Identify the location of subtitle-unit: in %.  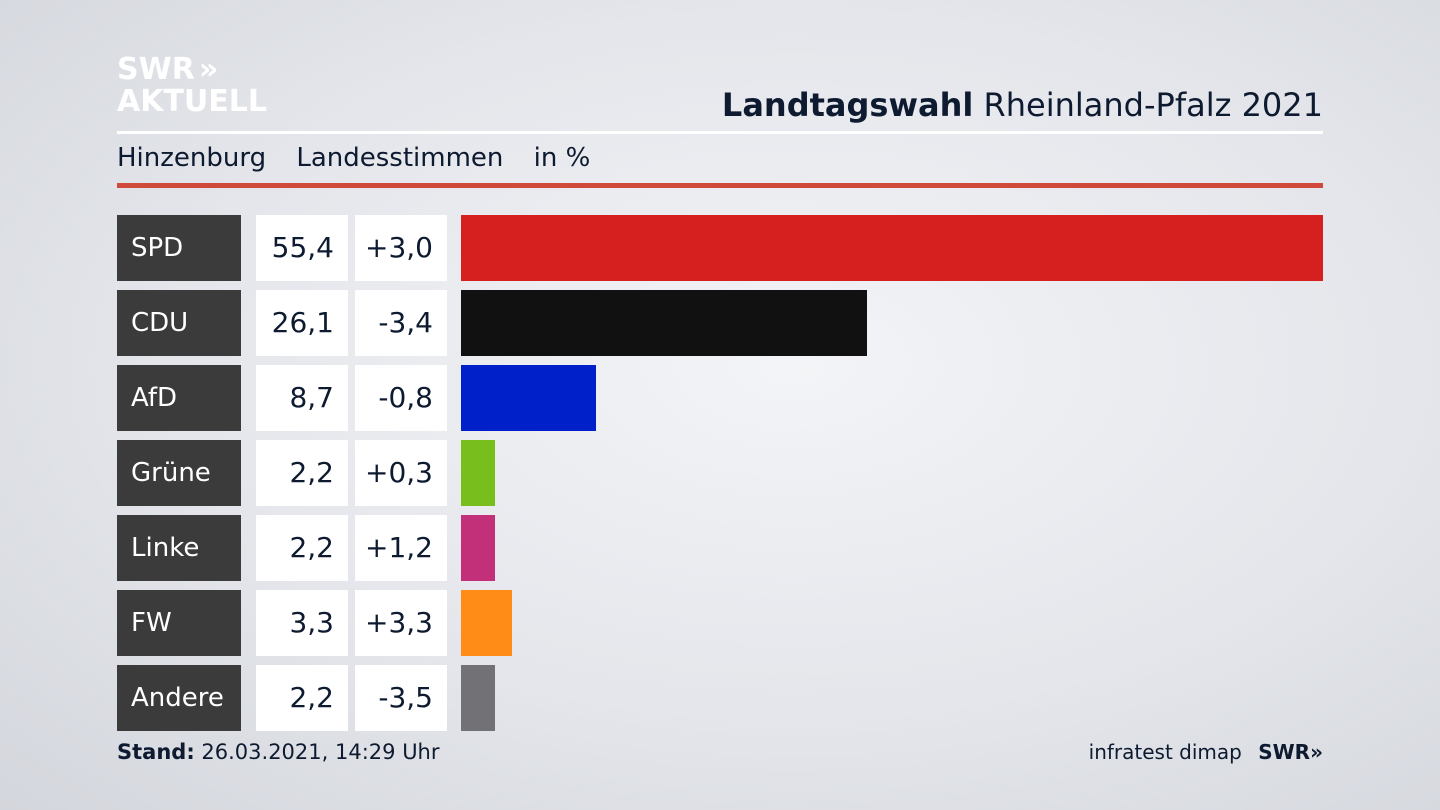
(562, 158).